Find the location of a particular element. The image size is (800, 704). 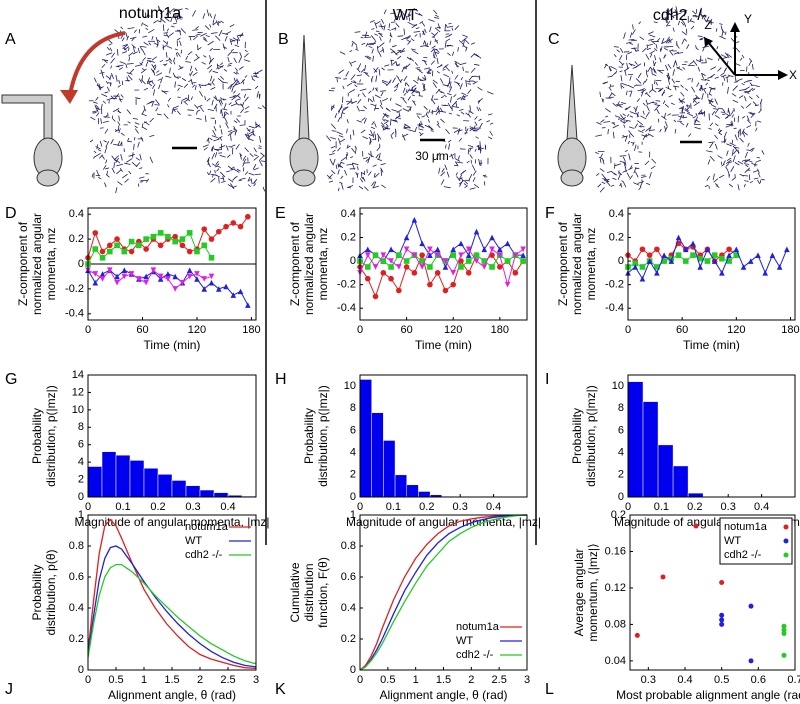

x-tick-label: 0 is located at coordinates (360, 680).